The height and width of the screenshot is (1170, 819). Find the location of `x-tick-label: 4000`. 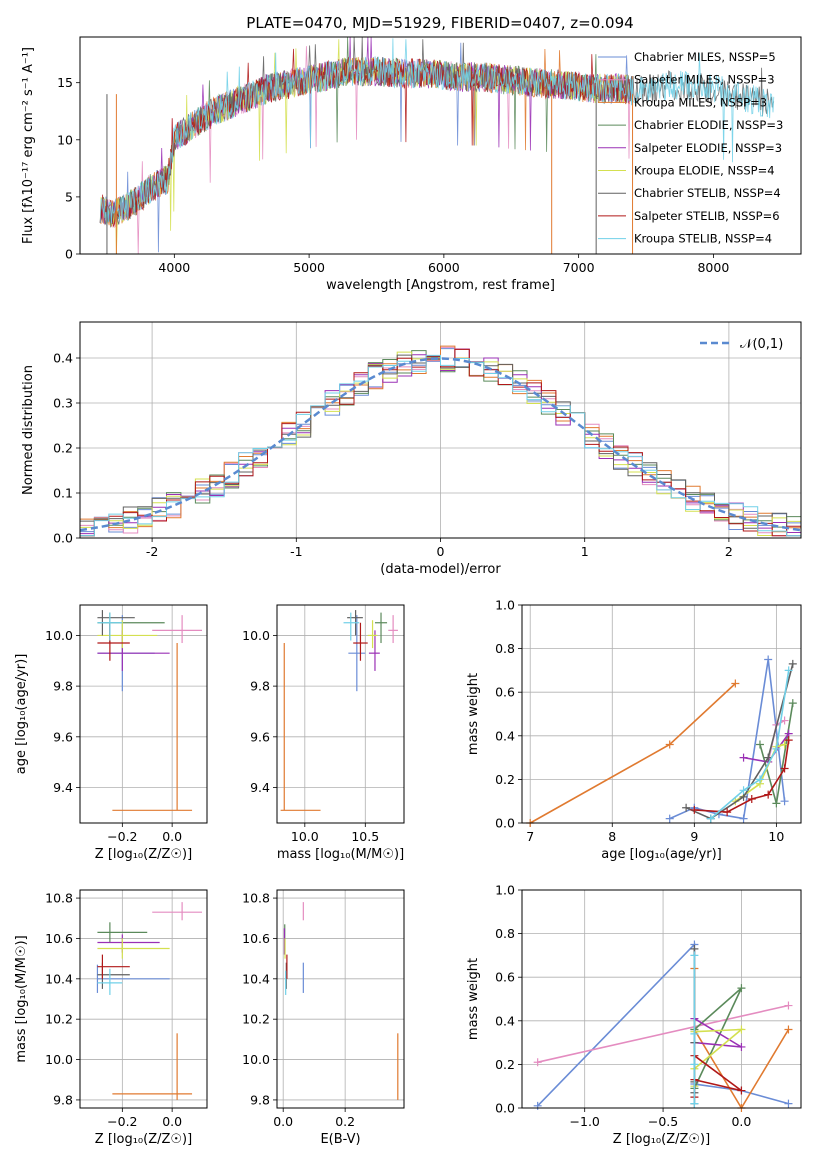

x-tick-label: 4000 is located at coordinates (174, 267).